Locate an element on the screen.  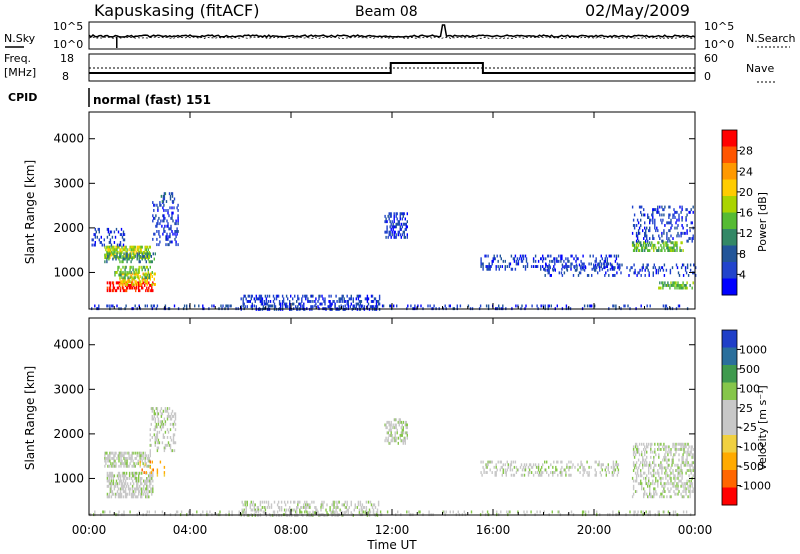
cpid-value: normal (fast) 151 is located at coordinates (152, 100).